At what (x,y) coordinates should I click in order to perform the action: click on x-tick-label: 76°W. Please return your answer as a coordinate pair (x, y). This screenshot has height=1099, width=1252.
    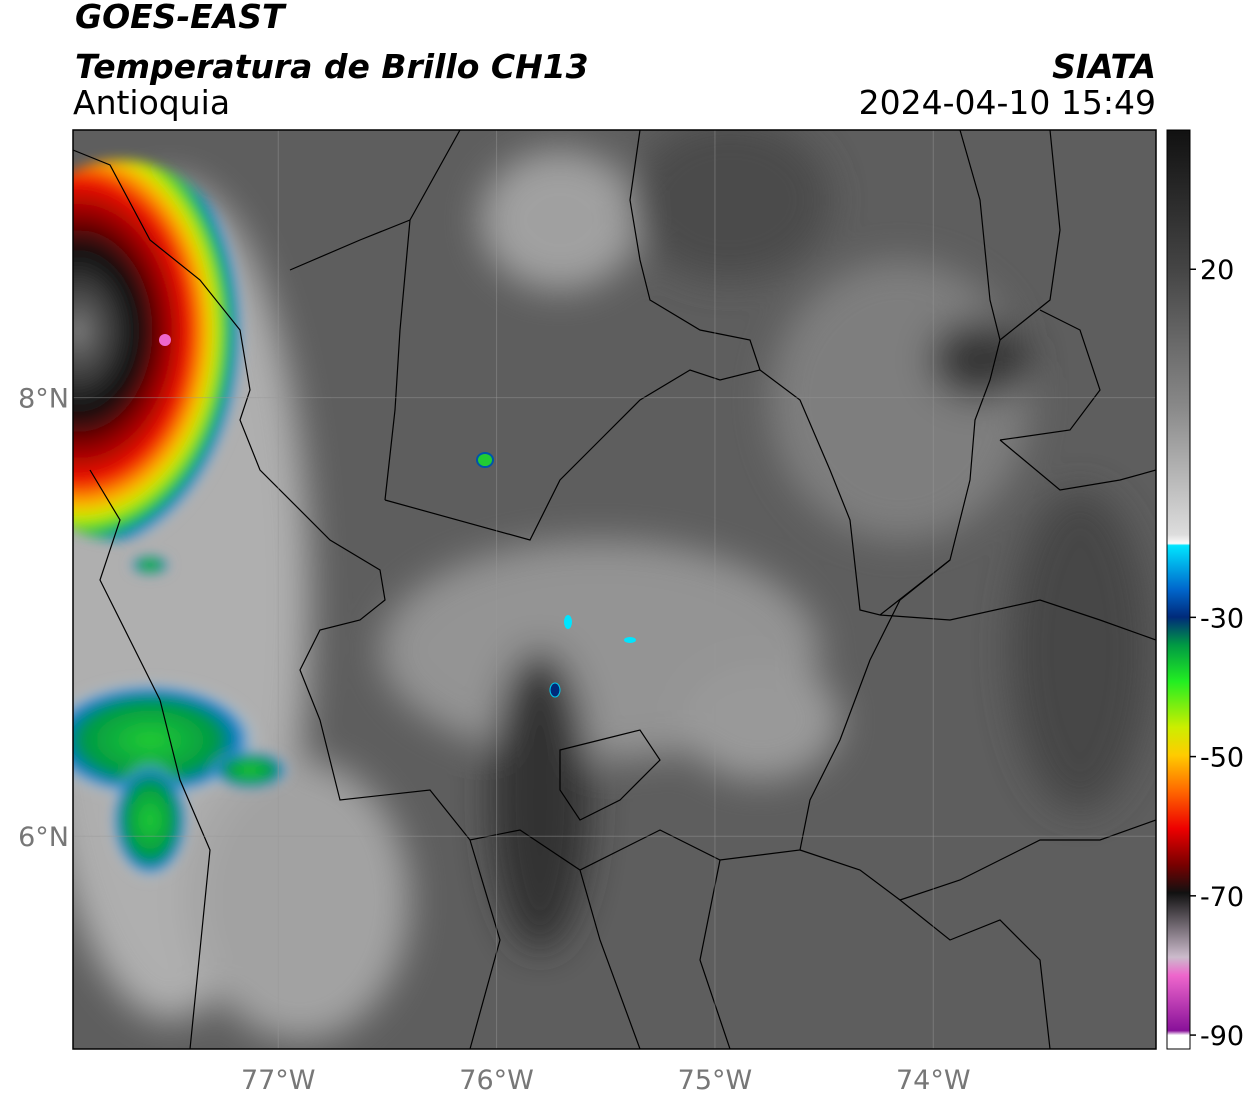
    Looking at the image, I should click on (496, 1080).